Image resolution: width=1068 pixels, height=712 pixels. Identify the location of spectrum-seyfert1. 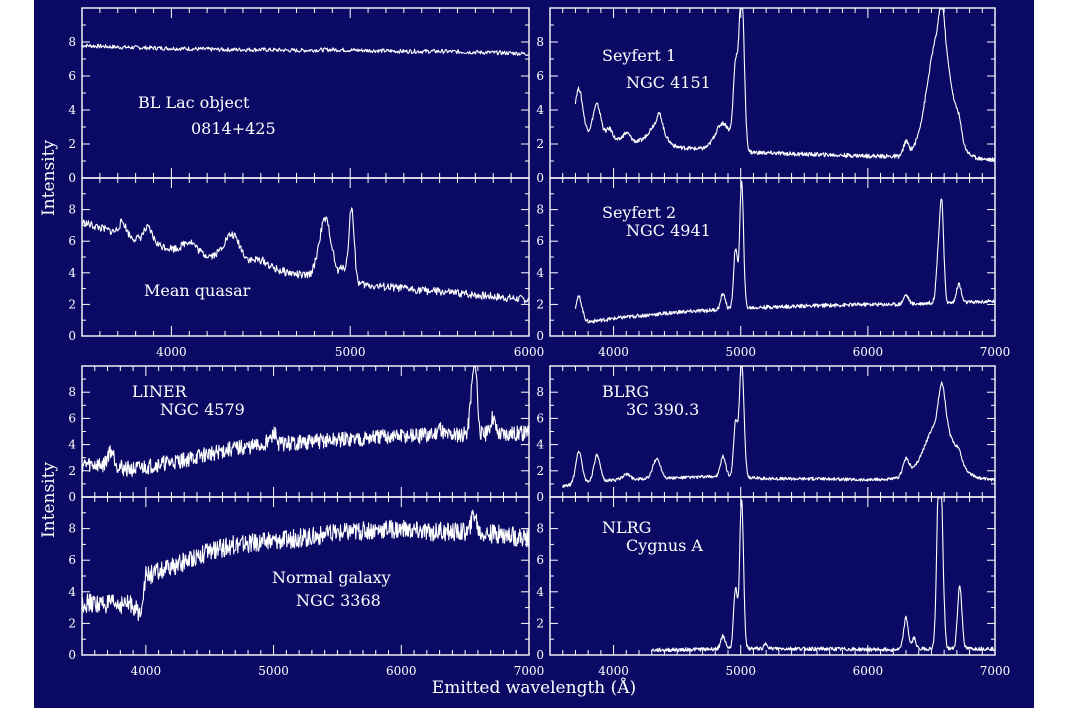
(785, 85).